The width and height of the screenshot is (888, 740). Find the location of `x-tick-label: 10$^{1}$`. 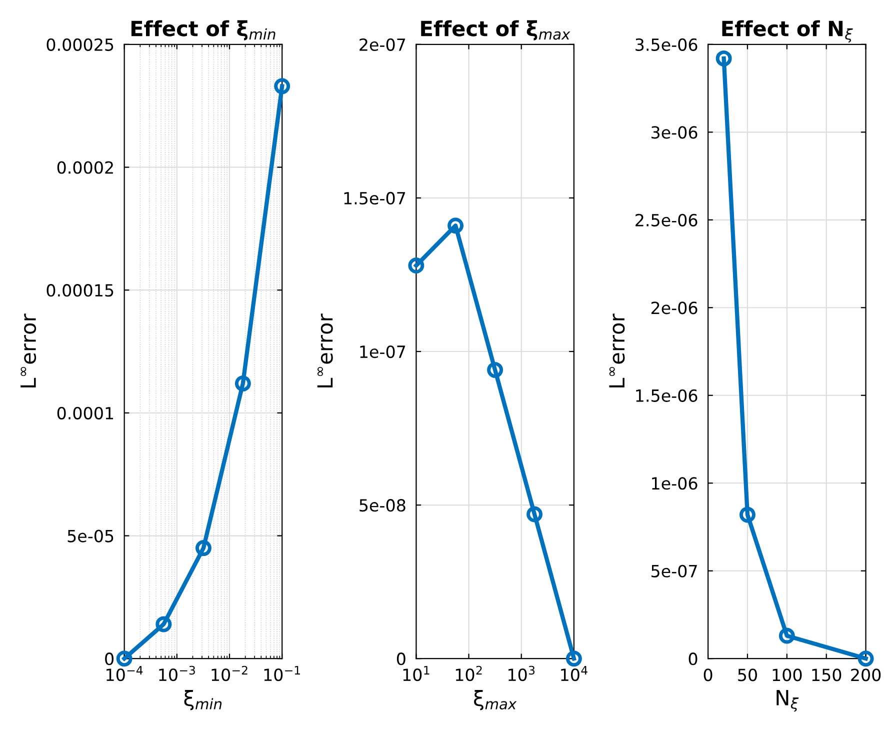

x-tick-label: 10$^{1}$ is located at coordinates (416, 674).